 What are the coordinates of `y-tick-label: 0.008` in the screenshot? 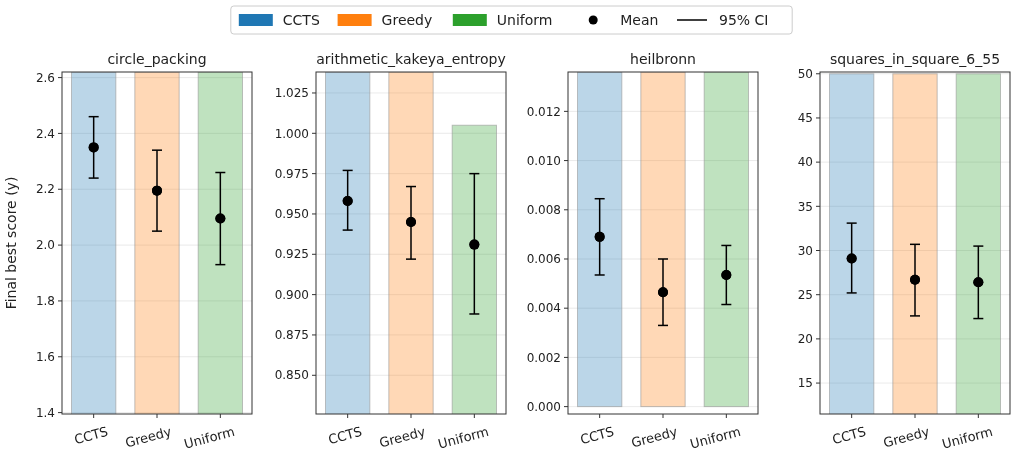 It's located at (543, 209).